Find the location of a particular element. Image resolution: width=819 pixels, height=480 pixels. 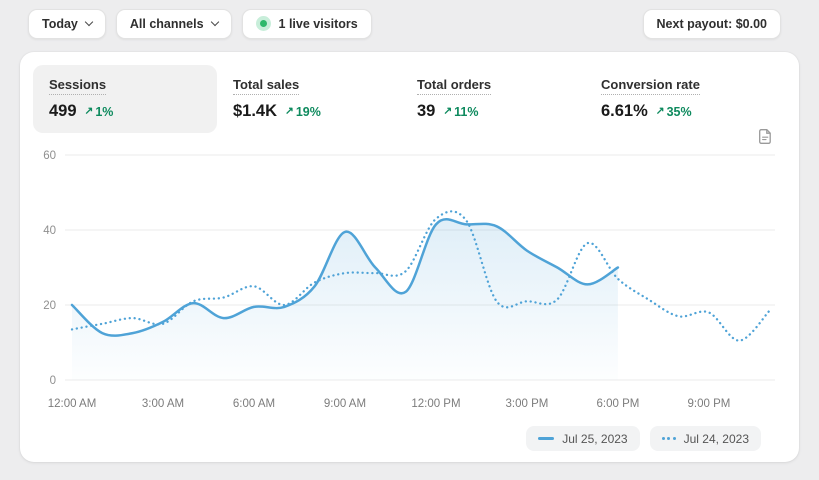

metric-tab-conversion-rate: Conversion rate 6.61% ↗ 35% is located at coordinates (677, 99).